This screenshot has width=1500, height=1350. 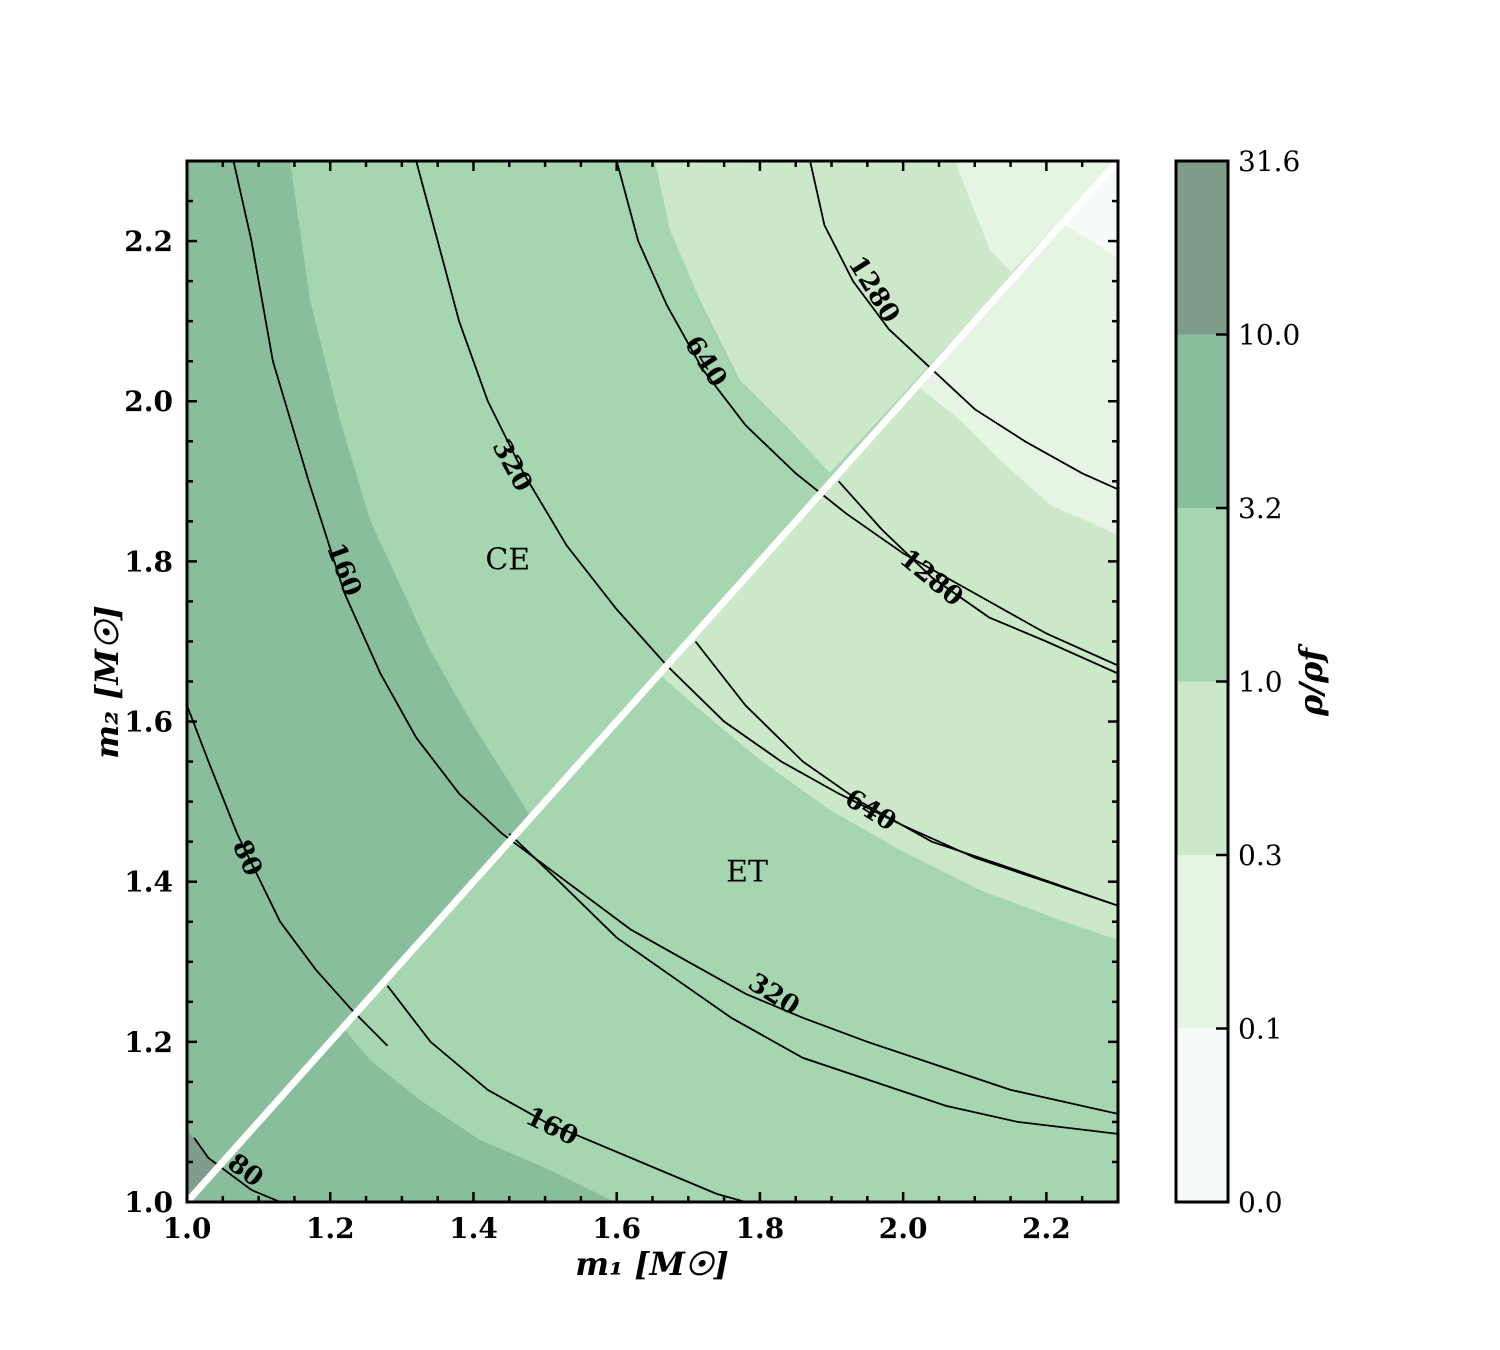 What do you see at coordinates (330, 1228) in the screenshot?
I see `x-tick-label: 1.2` at bounding box center [330, 1228].